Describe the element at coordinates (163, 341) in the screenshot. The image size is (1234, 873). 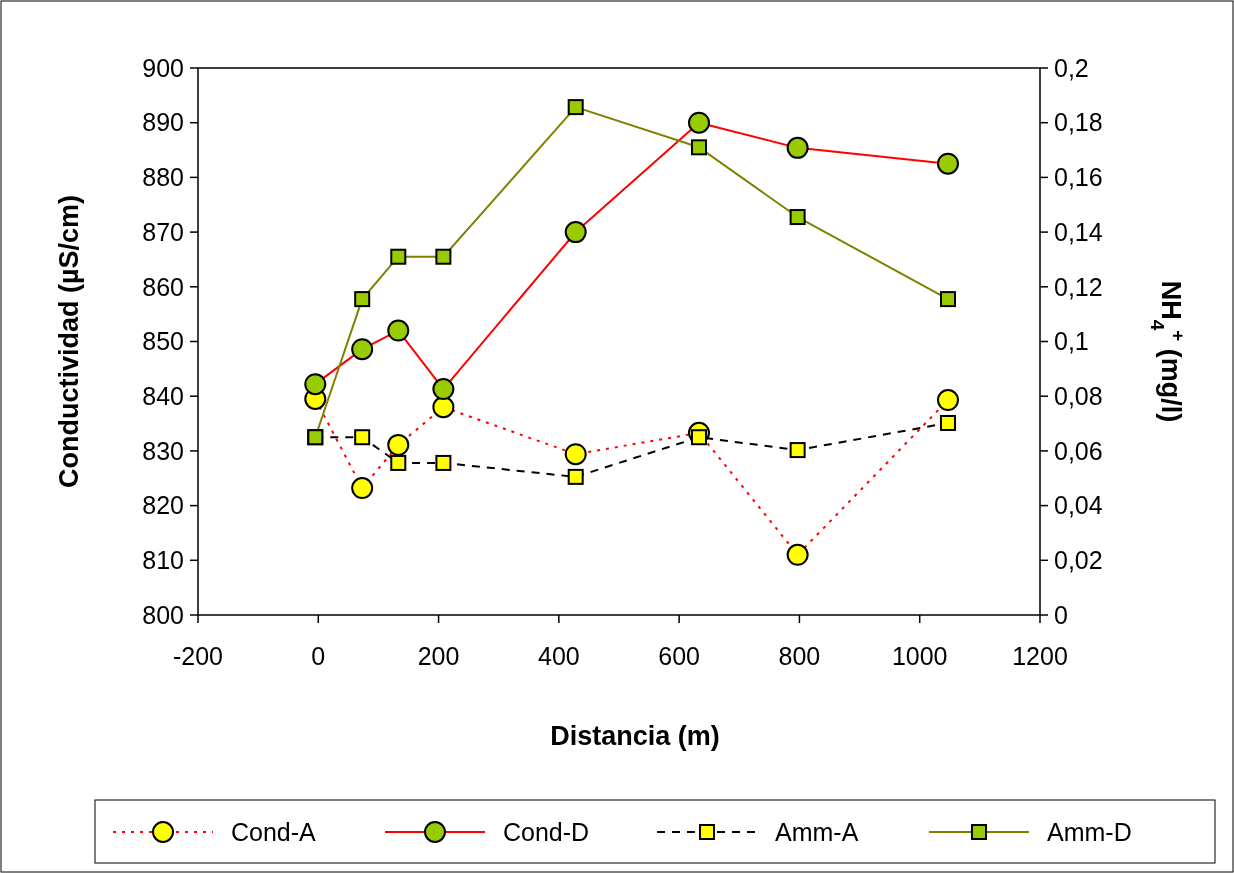
I see `y-tick-label: 850` at that location.